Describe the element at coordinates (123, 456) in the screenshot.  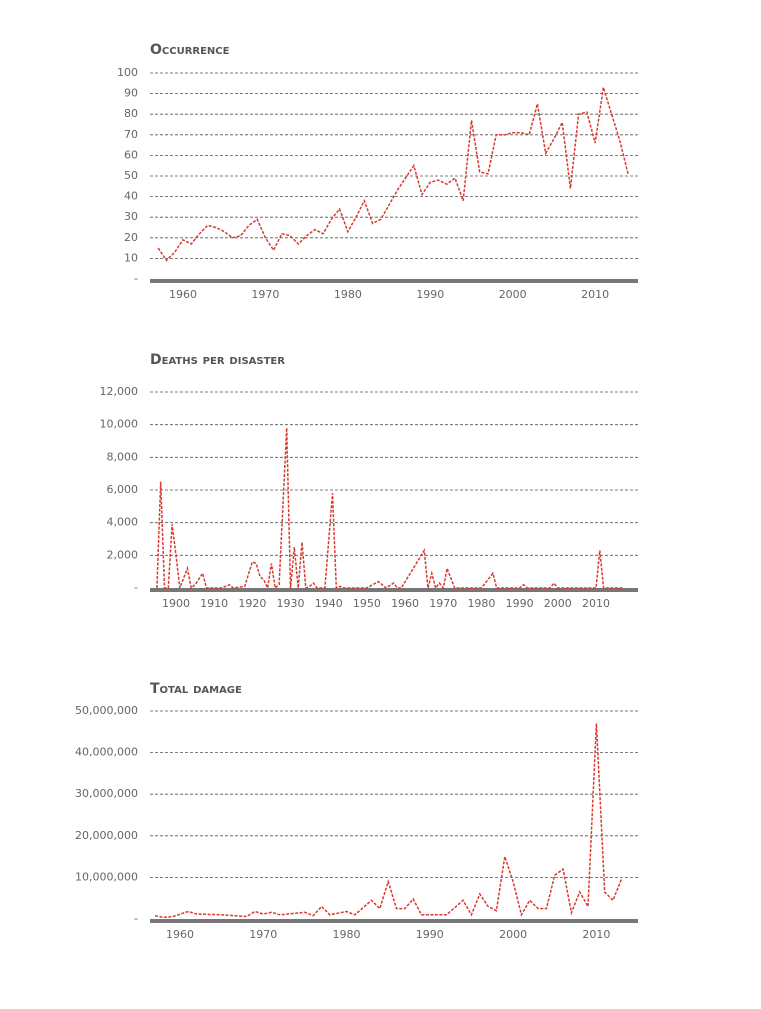
I see `y-tick-label: 8,000` at that location.